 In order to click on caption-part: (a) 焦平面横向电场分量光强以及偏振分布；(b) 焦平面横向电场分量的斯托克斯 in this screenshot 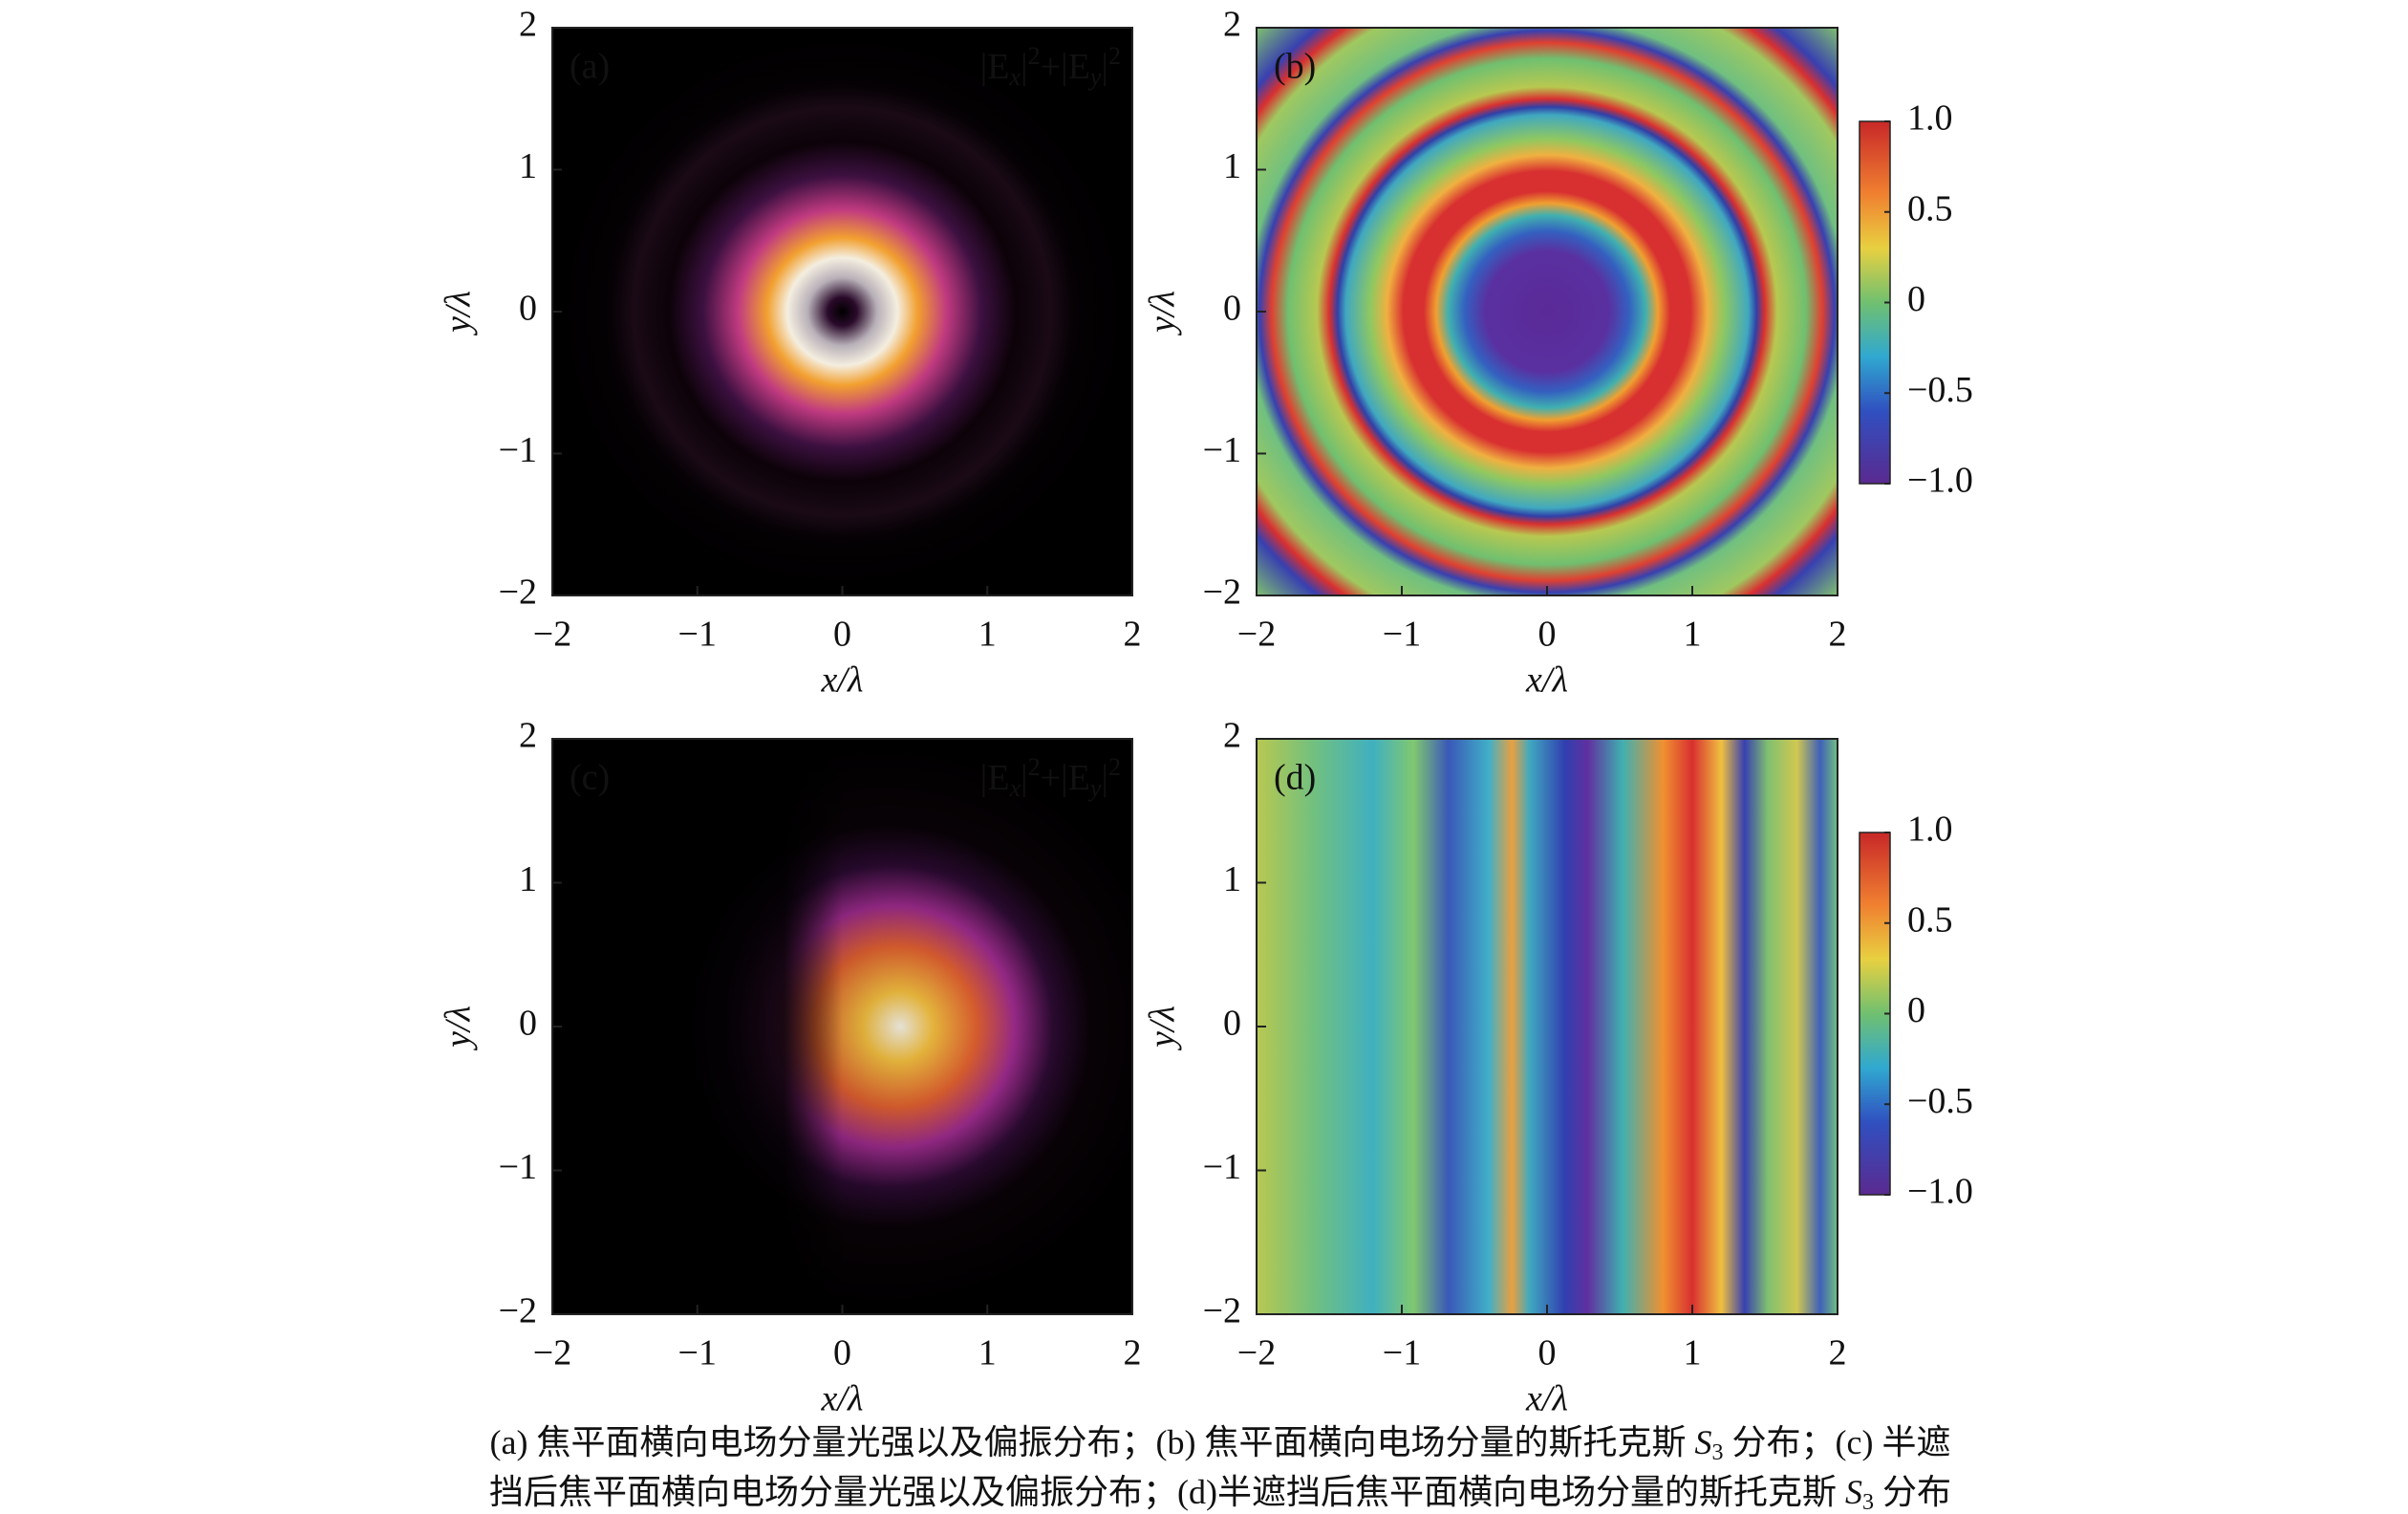, I will do `click(1092, 1442)`.